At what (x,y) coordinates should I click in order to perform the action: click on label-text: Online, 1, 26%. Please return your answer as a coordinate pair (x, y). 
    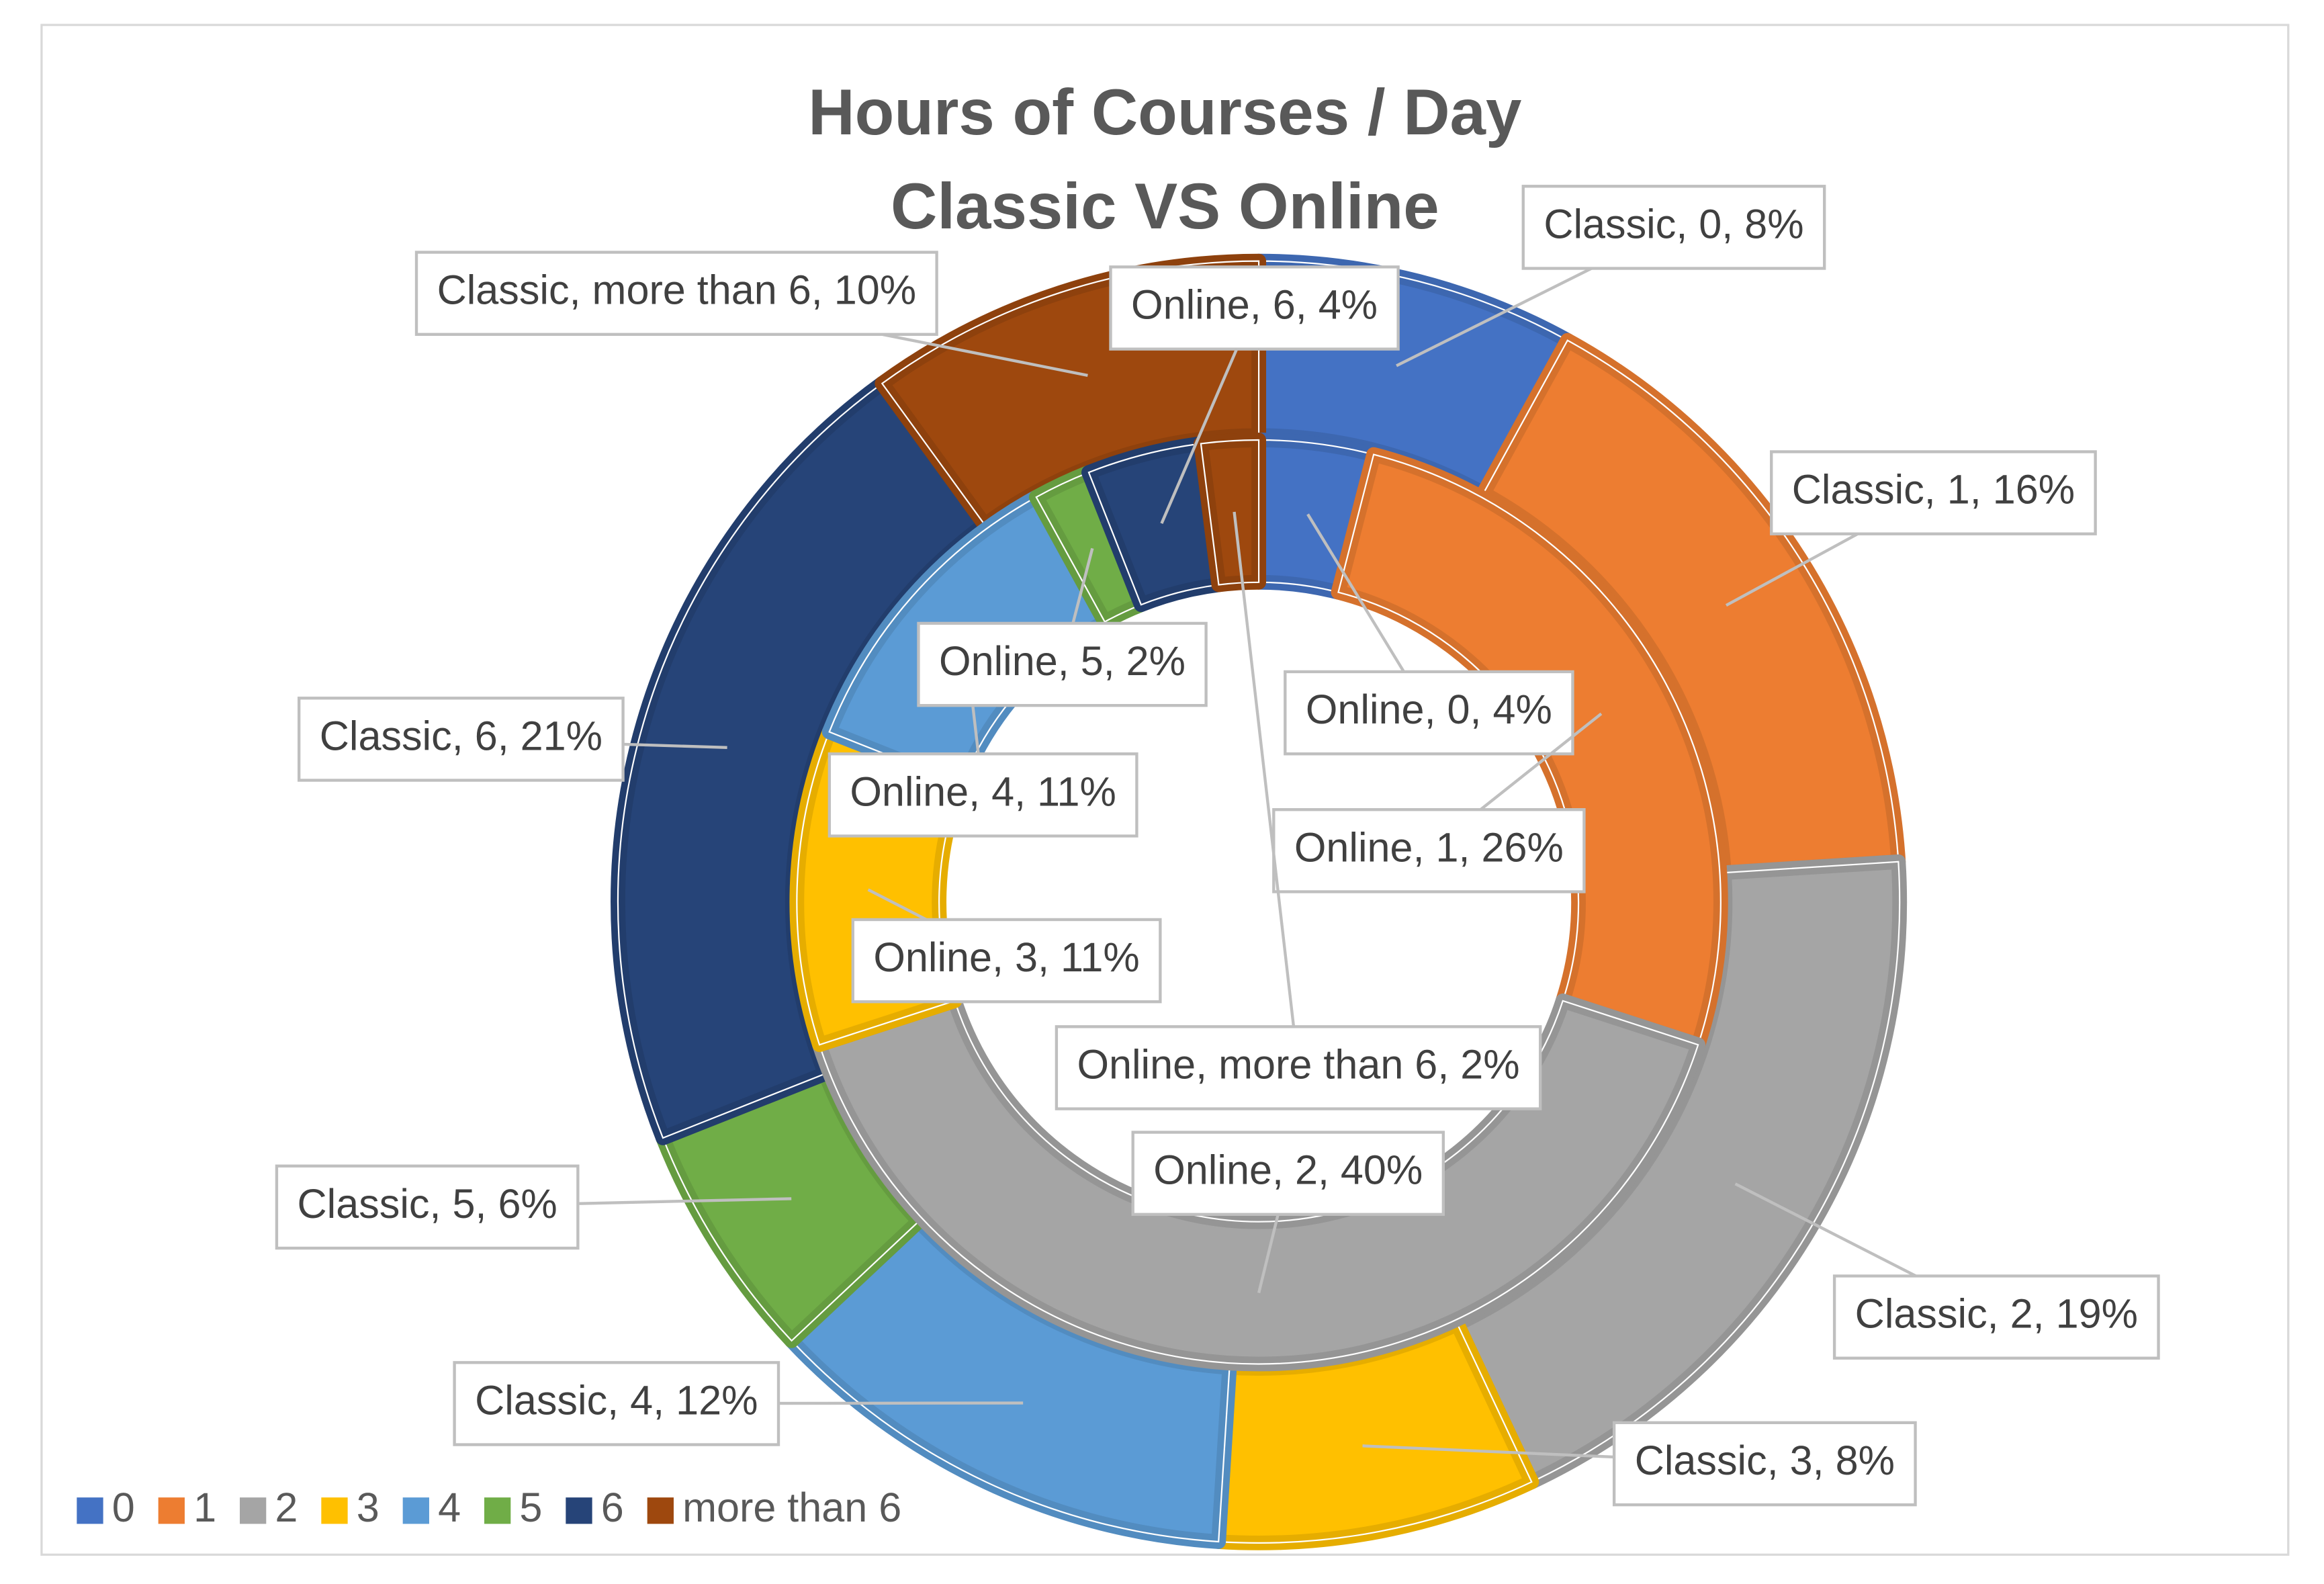
    Looking at the image, I should click on (1429, 847).